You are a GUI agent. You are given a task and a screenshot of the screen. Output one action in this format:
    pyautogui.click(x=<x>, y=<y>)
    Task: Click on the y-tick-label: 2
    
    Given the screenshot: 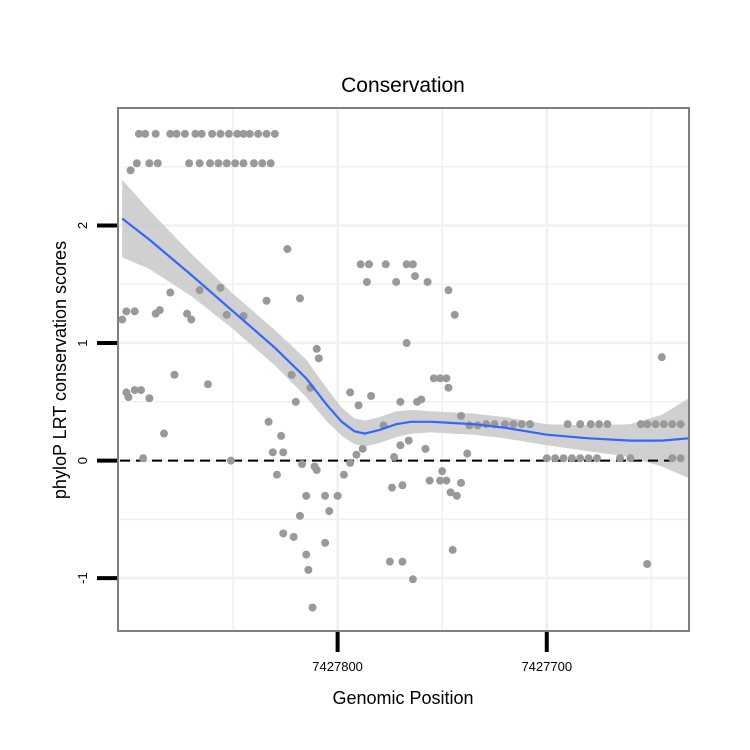 What is the action you would take?
    pyautogui.click(x=82, y=225)
    